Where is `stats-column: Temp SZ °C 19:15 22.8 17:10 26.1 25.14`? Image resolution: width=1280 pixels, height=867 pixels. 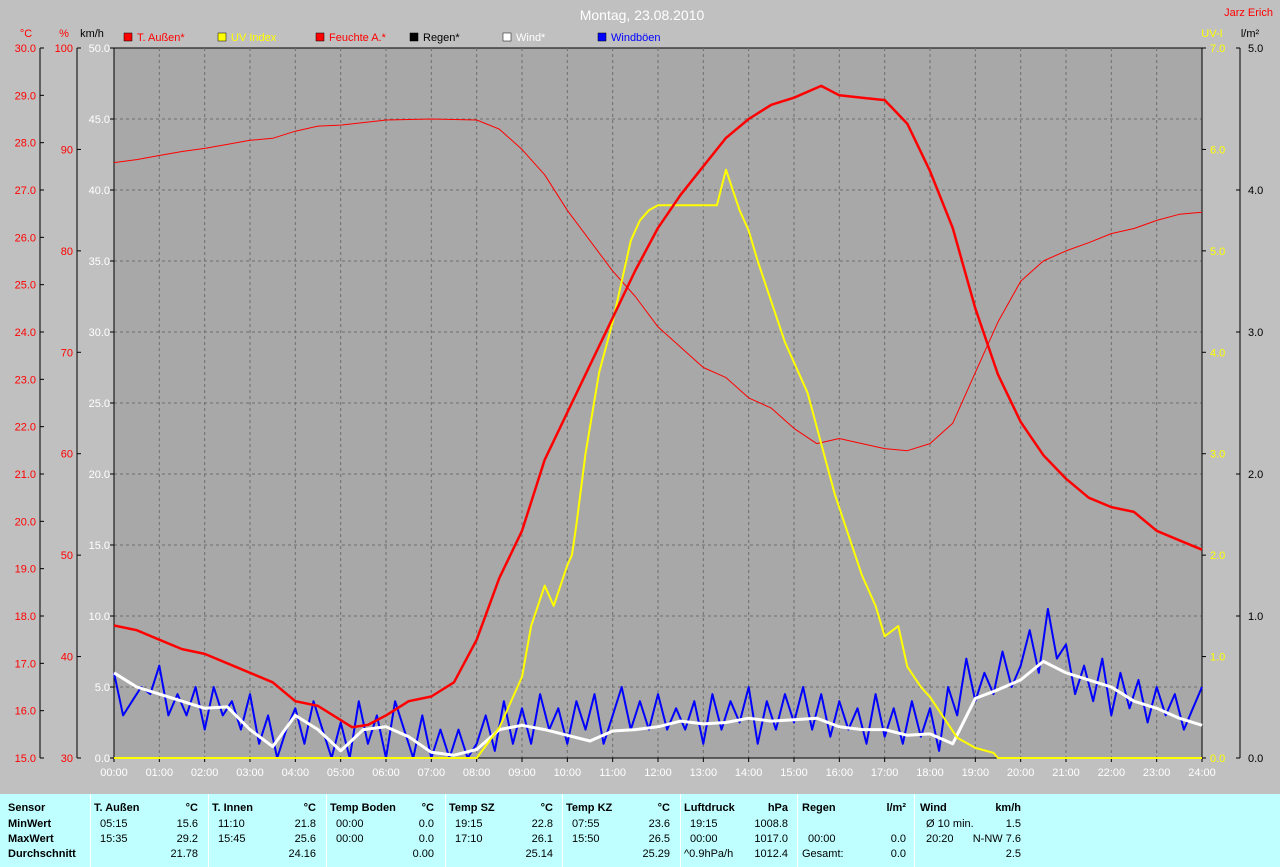 stats-column: Temp SZ °C 19:15 22.8 17:10 26.1 25.14 is located at coordinates (503, 832).